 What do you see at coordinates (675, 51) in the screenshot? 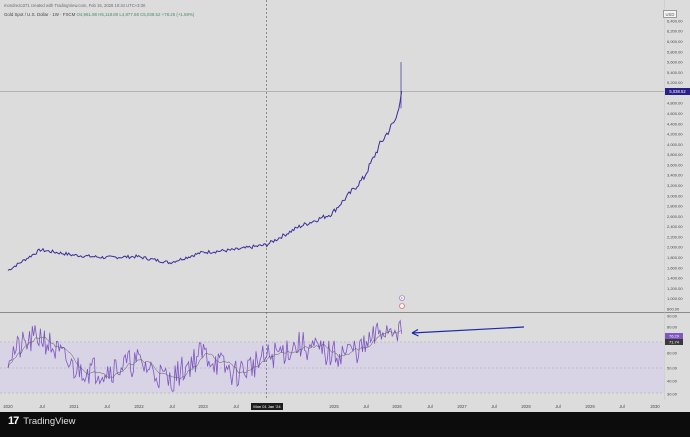
I see `price-tick-label: 5,800.00` at bounding box center [675, 51].